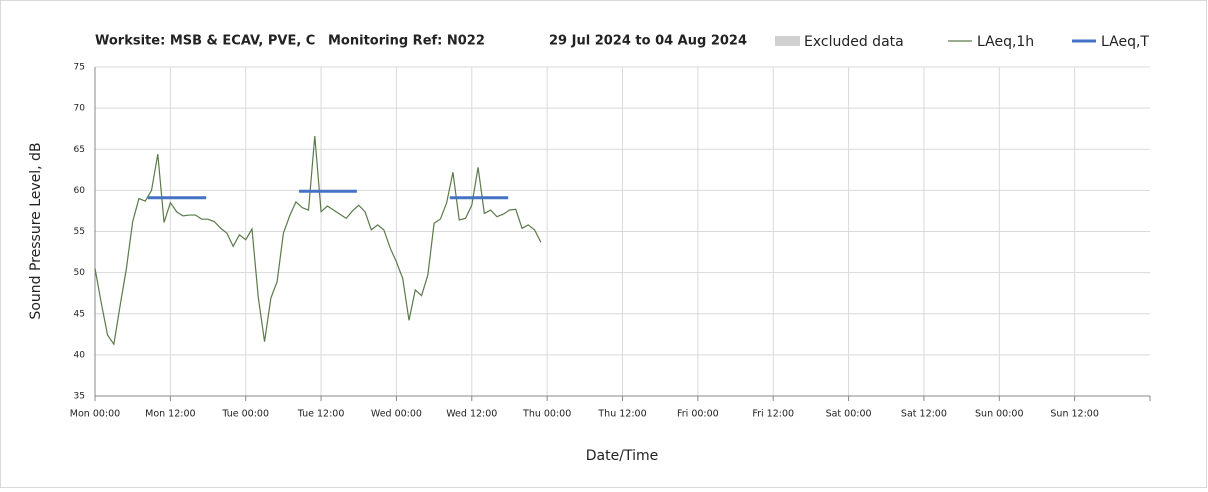  Describe the element at coordinates (95, 414) in the screenshot. I see `x-tick-label: Mon 00:00` at that location.